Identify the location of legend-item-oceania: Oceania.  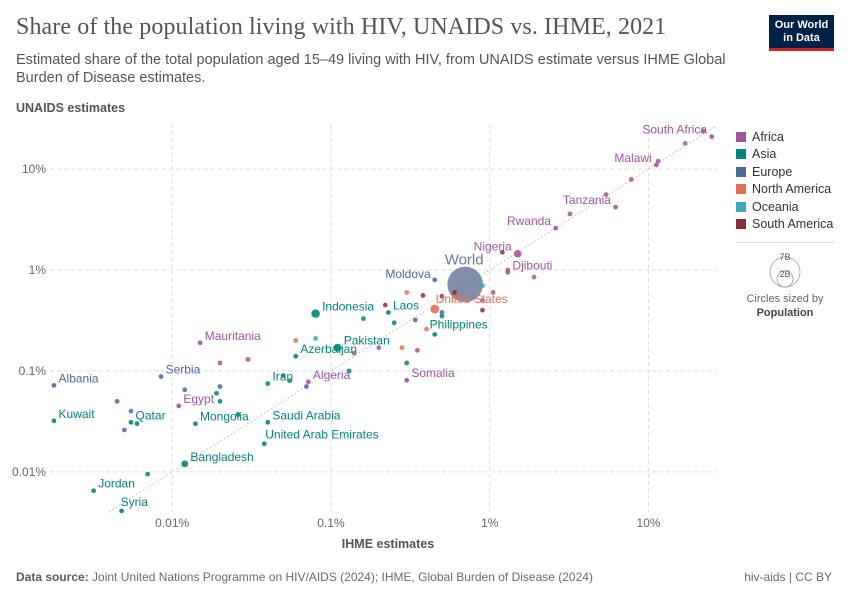
(784, 207).